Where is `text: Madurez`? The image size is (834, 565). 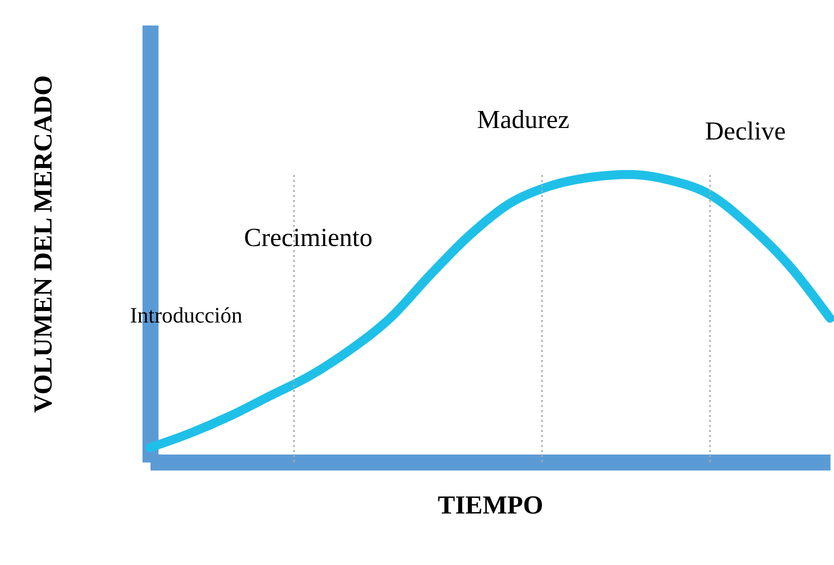
text: Madurez is located at coordinates (523, 119).